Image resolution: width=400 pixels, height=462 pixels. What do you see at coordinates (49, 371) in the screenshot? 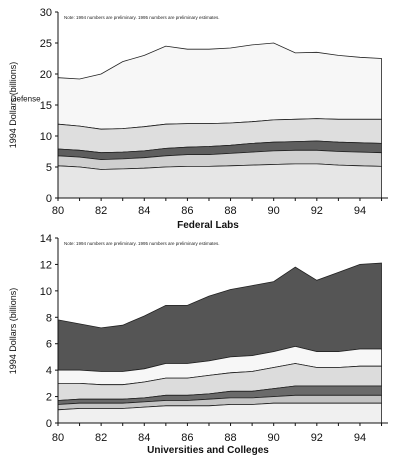
I see `y-tick-label: 4` at bounding box center [49, 371].